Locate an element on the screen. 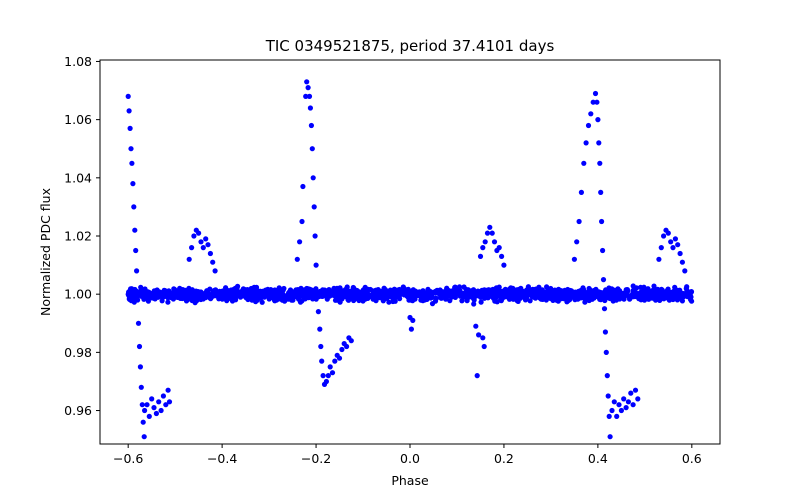 This screenshot has height=500, width=800. x-axis-label: Phase is located at coordinates (410, 480).